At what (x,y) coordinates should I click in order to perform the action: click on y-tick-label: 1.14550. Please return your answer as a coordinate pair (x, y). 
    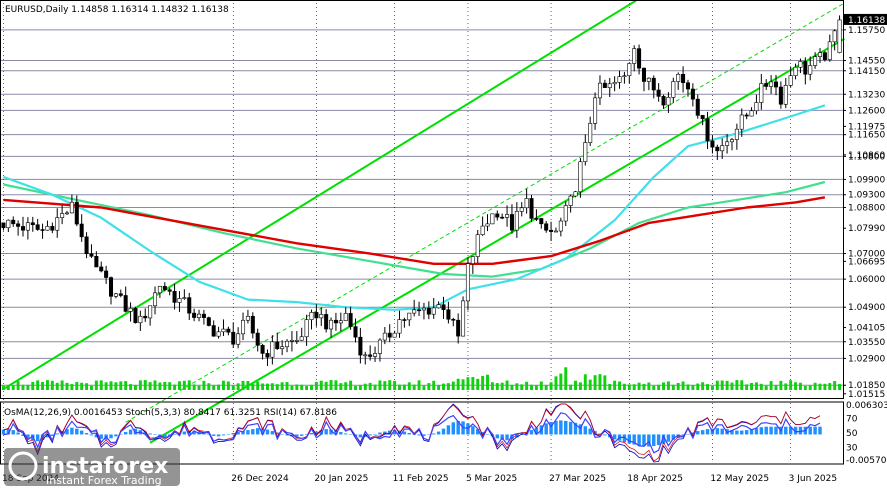
    Looking at the image, I should click on (866, 62).